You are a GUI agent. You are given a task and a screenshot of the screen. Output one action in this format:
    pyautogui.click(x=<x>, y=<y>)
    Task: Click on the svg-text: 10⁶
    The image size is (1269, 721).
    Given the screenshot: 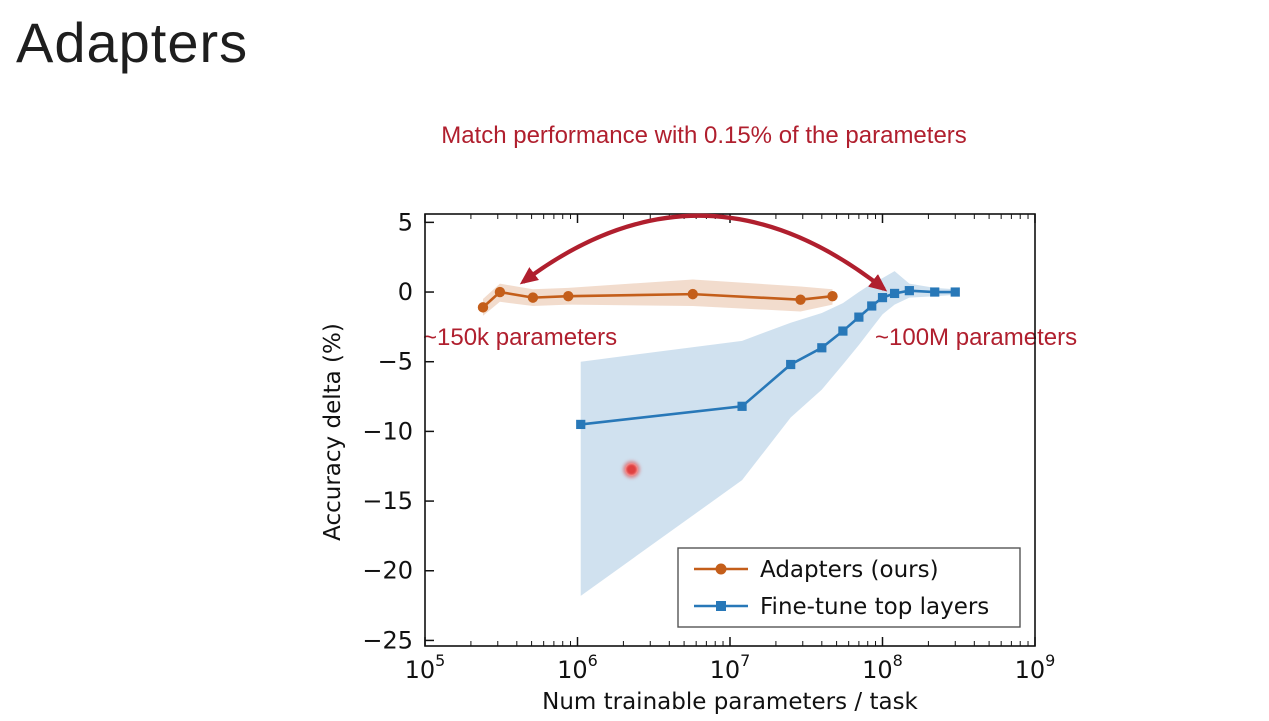 What is the action you would take?
    pyautogui.click(x=577, y=667)
    